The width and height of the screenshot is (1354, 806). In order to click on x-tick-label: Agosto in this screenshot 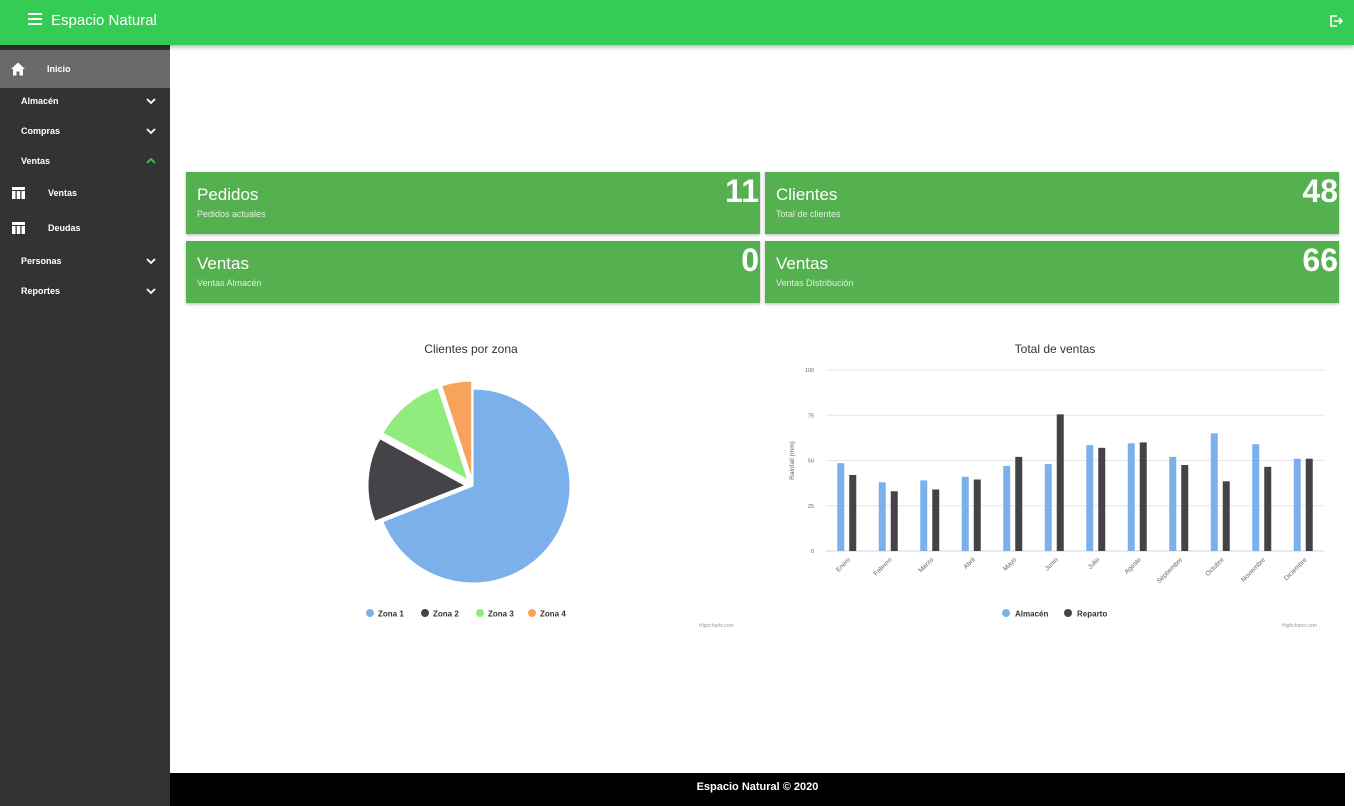, I will do `click(1133, 566)`.